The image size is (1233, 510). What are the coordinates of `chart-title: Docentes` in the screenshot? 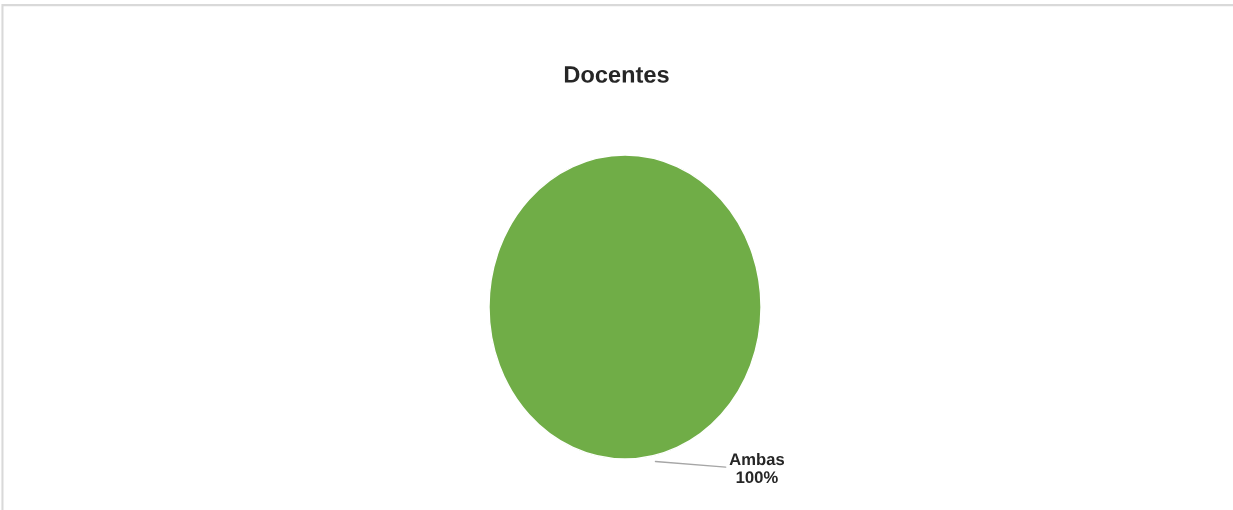 It's located at (616, 74).